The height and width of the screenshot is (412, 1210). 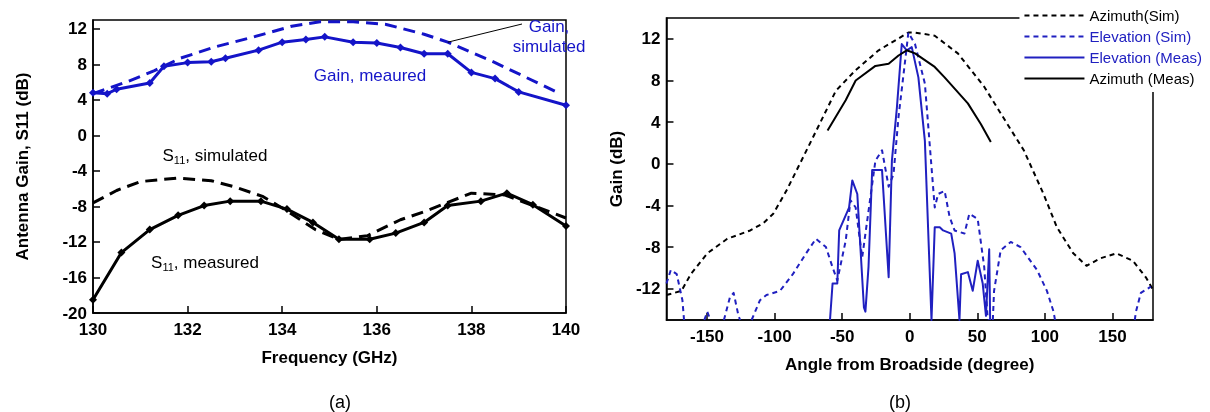 What do you see at coordinates (1140, 36) in the screenshot?
I see `legend-label: Elevation (Sim)` at bounding box center [1140, 36].